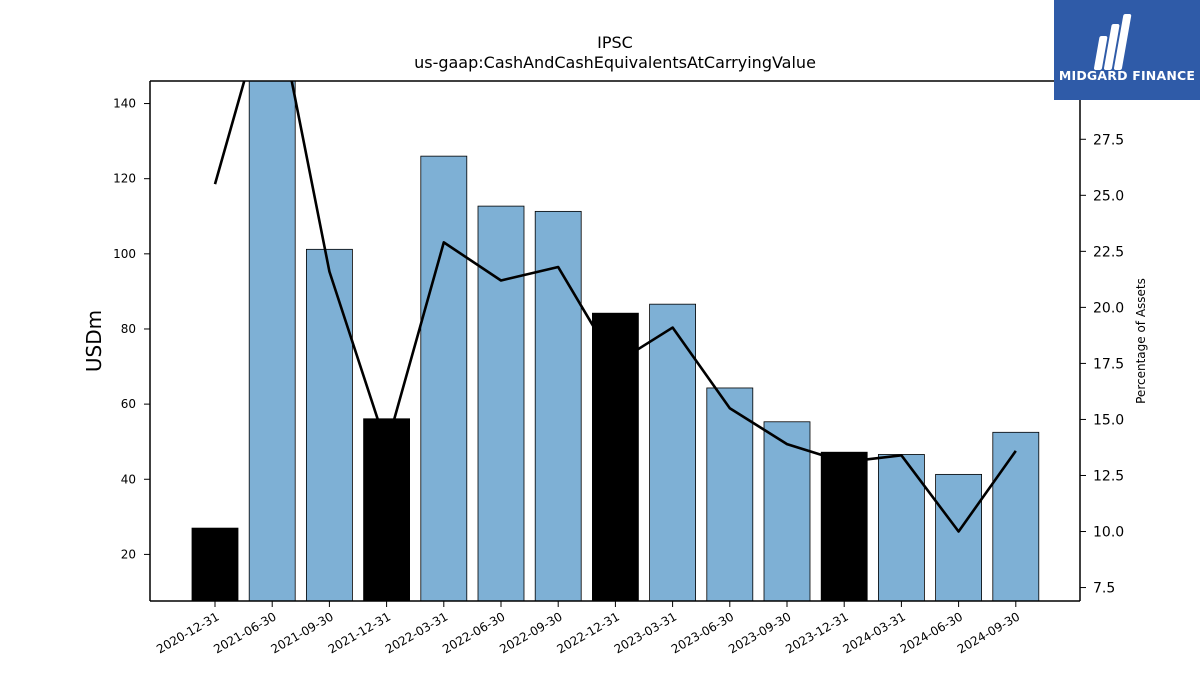 The image size is (1200, 675). Describe the element at coordinates (873, 632) in the screenshot. I see `x-tick-label-2024-03-31: 2024-03-31` at that location.